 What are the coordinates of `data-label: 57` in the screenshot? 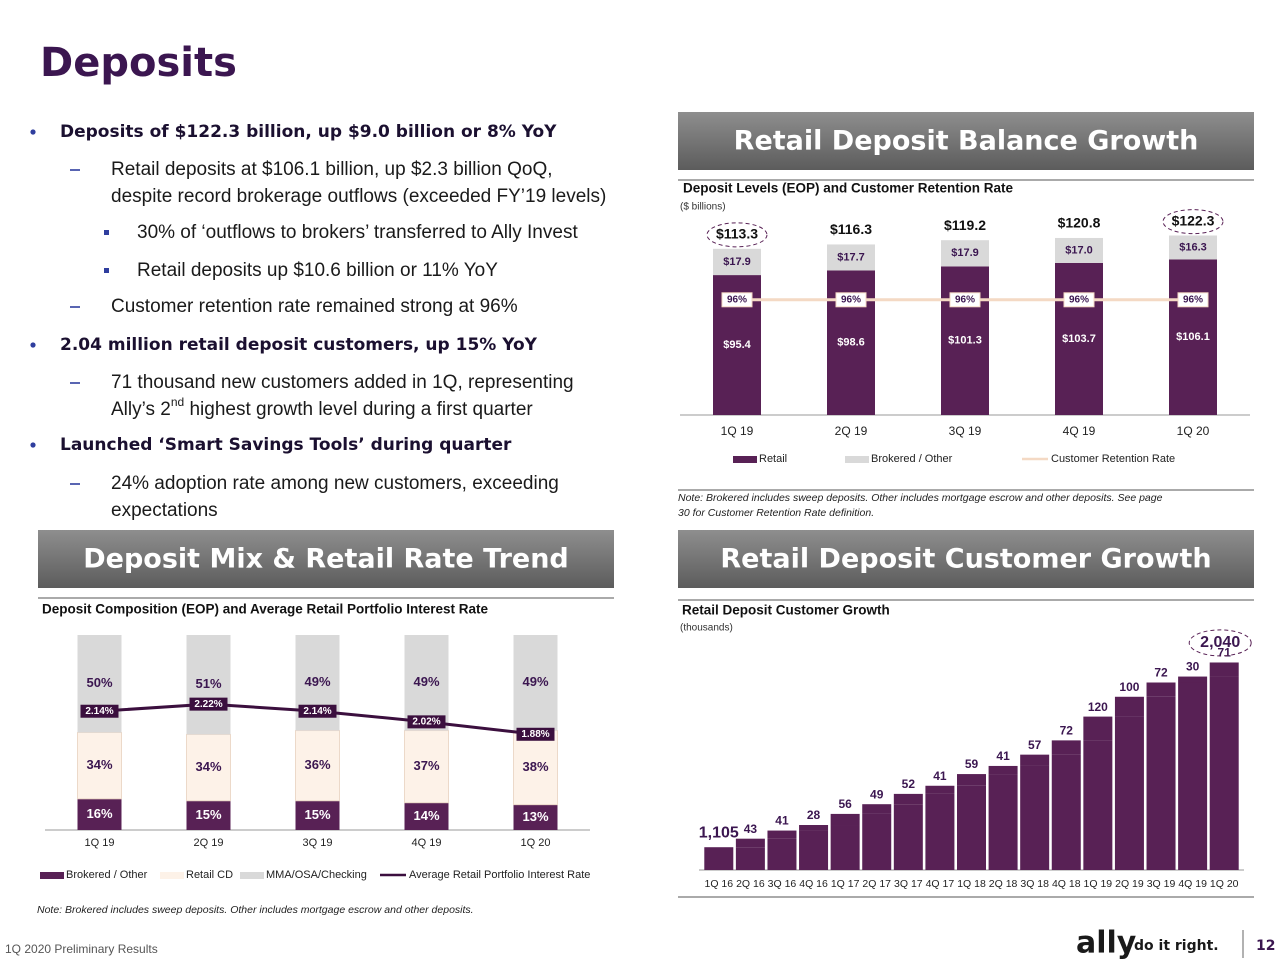 It's located at (1035, 745).